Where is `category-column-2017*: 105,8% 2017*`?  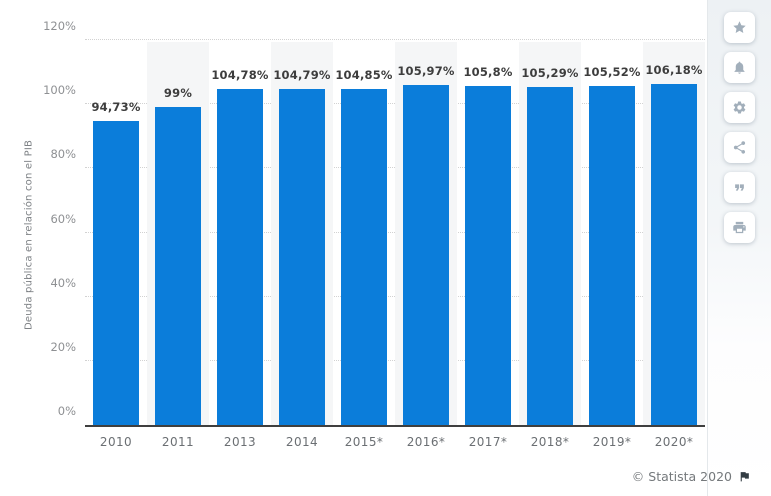 category-column-2017*: 105,8% 2017* is located at coordinates (488, 245).